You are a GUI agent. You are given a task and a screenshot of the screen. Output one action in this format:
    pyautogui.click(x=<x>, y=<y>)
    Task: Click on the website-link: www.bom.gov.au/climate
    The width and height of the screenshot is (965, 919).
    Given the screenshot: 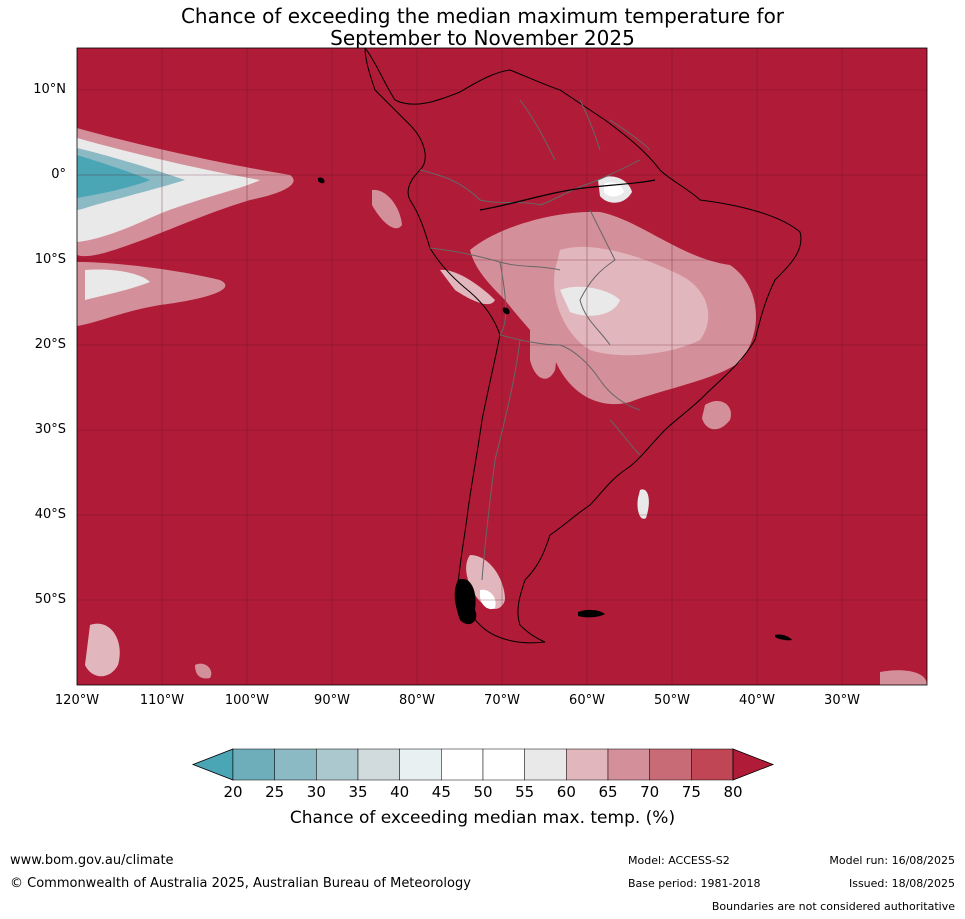 What is the action you would take?
    pyautogui.click(x=92, y=860)
    